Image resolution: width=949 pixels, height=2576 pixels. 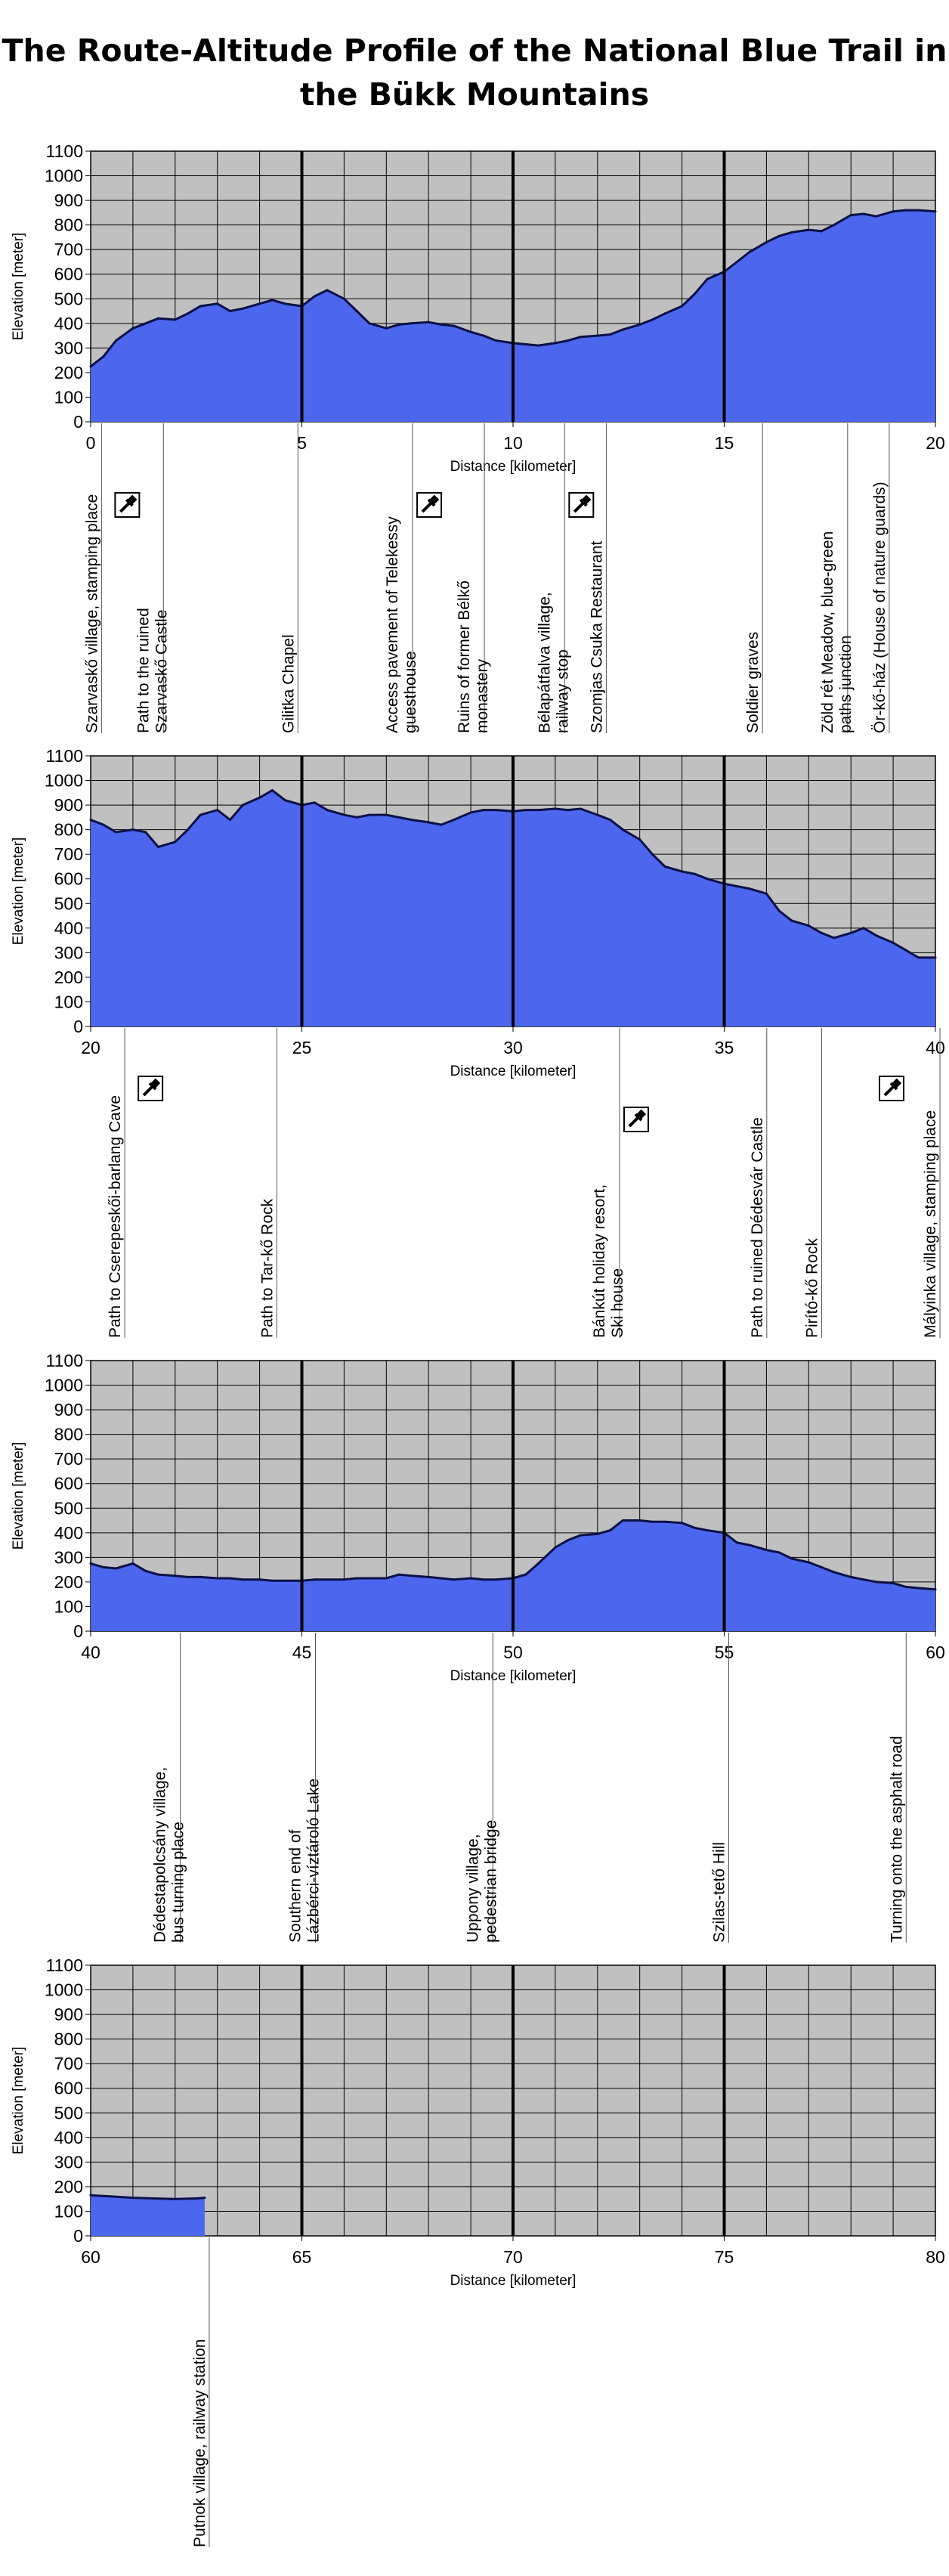 What do you see at coordinates (68, 249) in the screenshot?
I see `y-tick-label: 700` at bounding box center [68, 249].